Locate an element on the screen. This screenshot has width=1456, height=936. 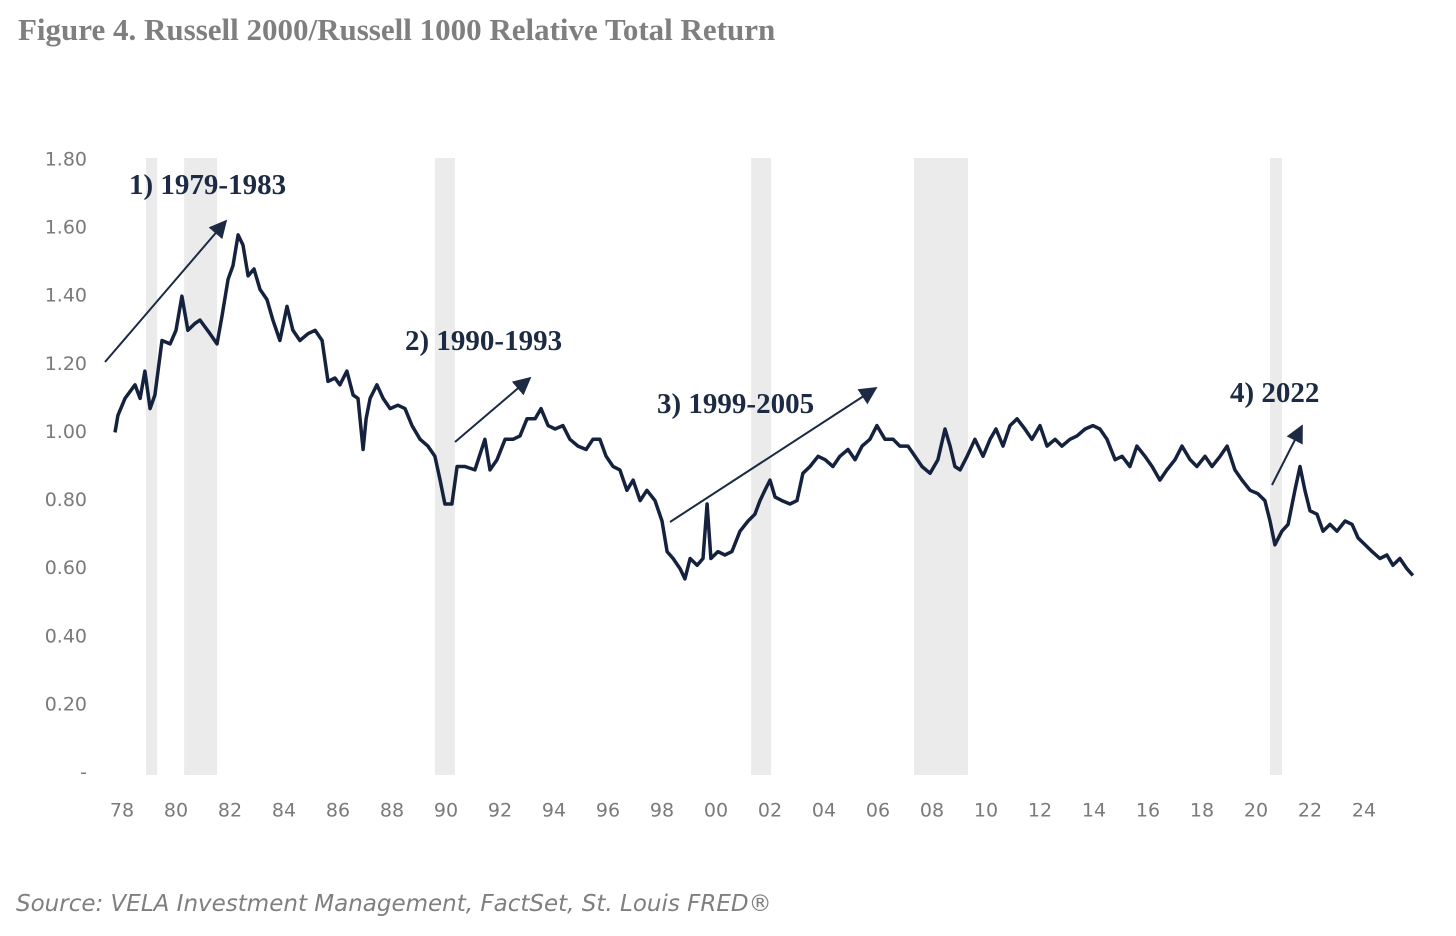
y-tick-label: - is located at coordinates (83, 773).